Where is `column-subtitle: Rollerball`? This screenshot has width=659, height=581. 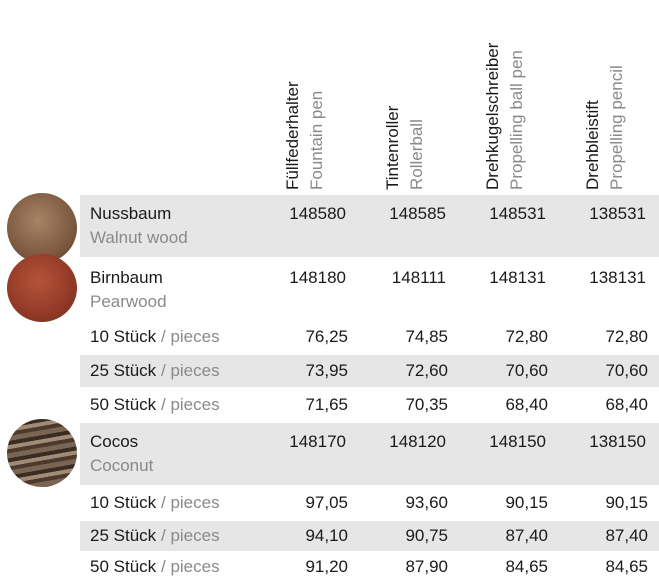
column-subtitle: Rollerball is located at coordinates (416, 154).